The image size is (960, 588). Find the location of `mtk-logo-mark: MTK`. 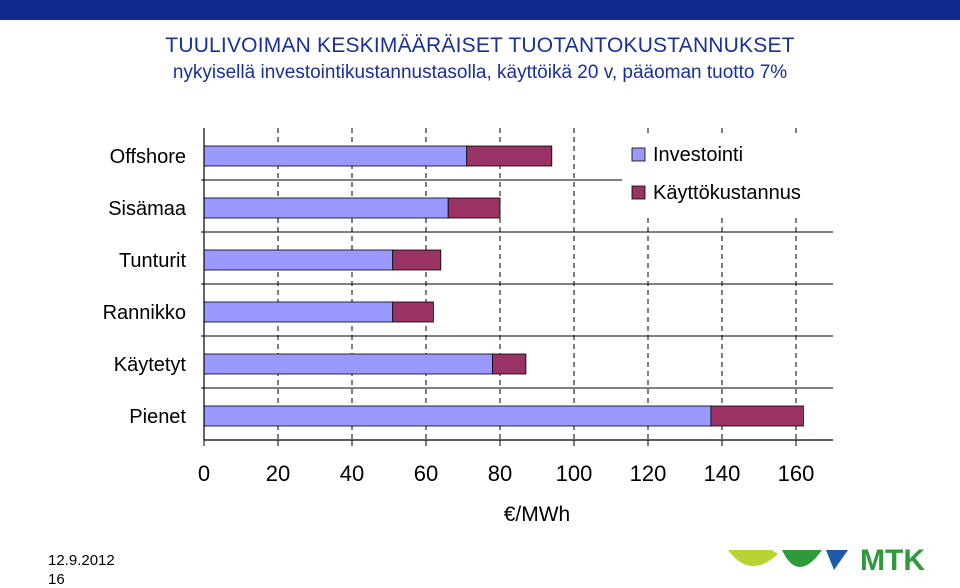

mtk-logo-mark: MTK is located at coordinates (826, 560).